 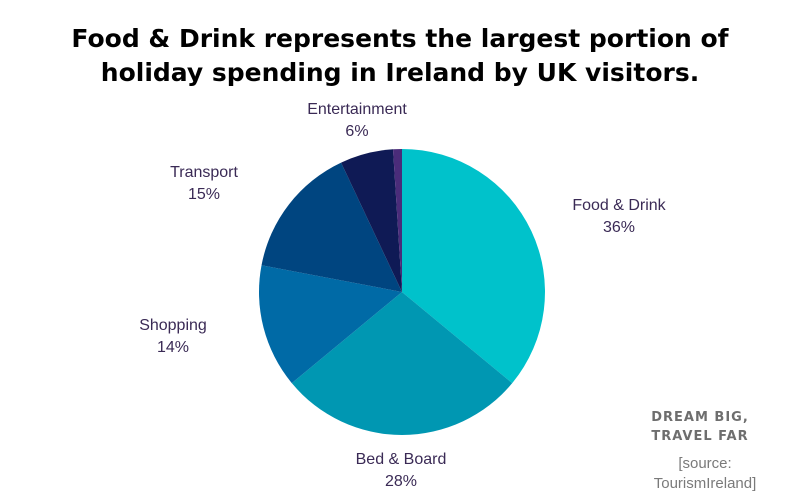 What do you see at coordinates (173, 337) in the screenshot?
I see `slice-label-shopping: Shopping 14%` at bounding box center [173, 337].